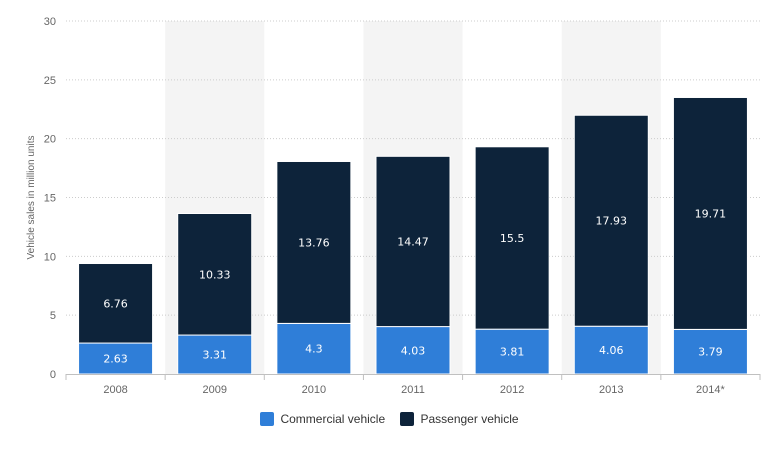 The width and height of the screenshot is (779, 457). I want to click on data-label-passenger-vehicle-2012: 15.5, so click(512, 238).